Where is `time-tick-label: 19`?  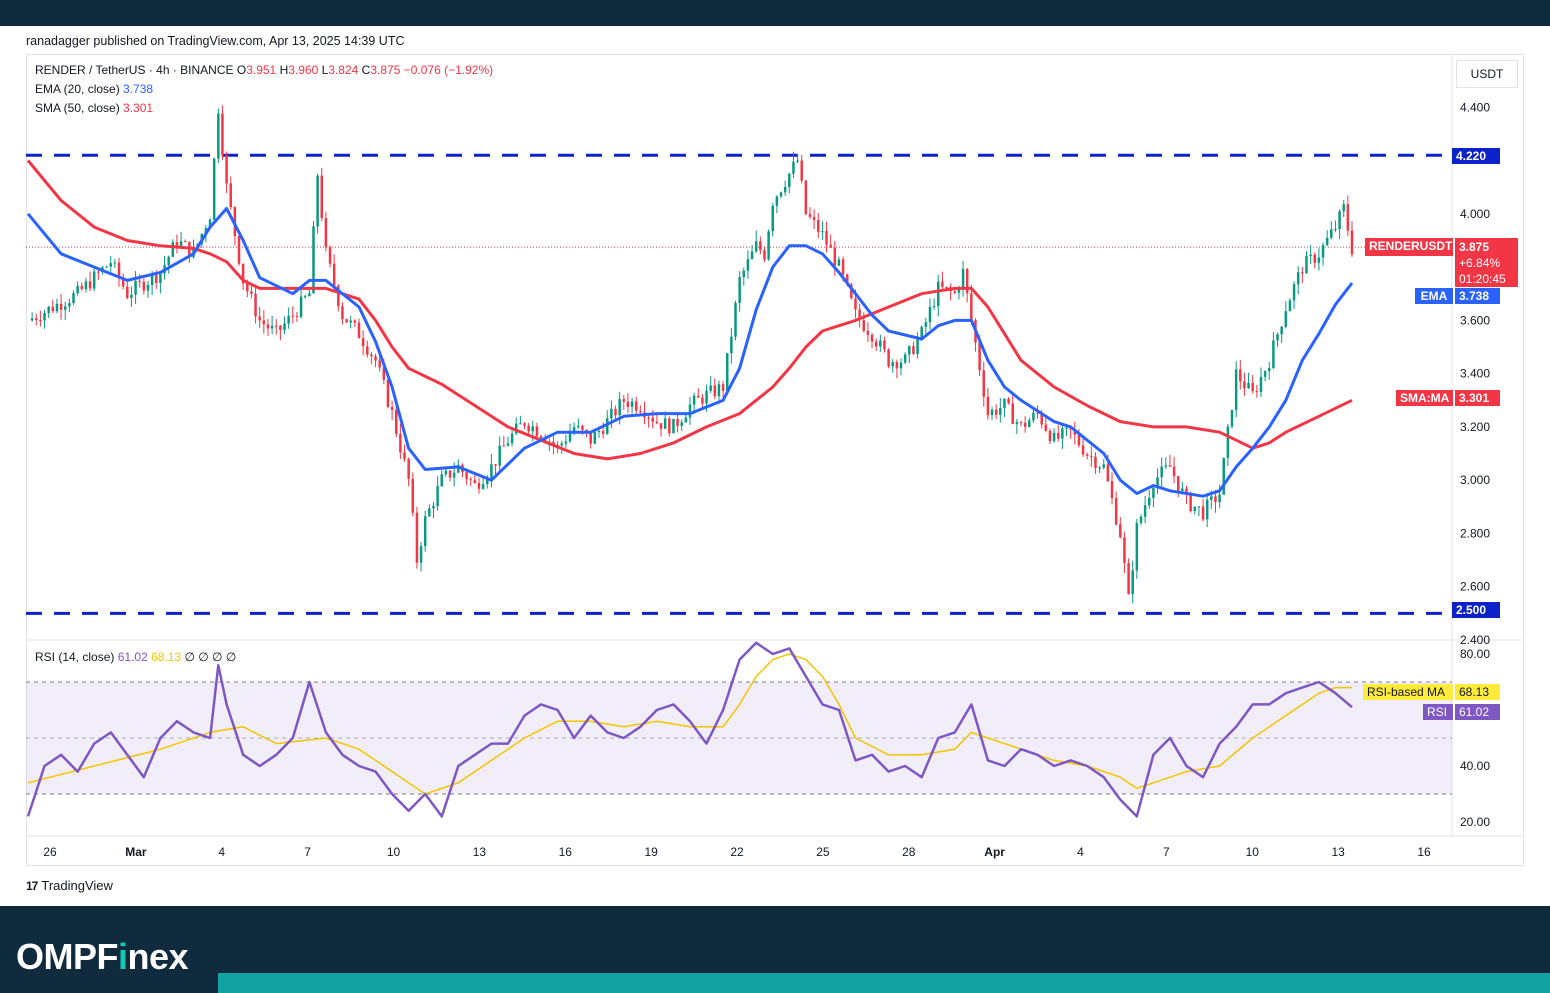 time-tick-label: 19 is located at coordinates (651, 852).